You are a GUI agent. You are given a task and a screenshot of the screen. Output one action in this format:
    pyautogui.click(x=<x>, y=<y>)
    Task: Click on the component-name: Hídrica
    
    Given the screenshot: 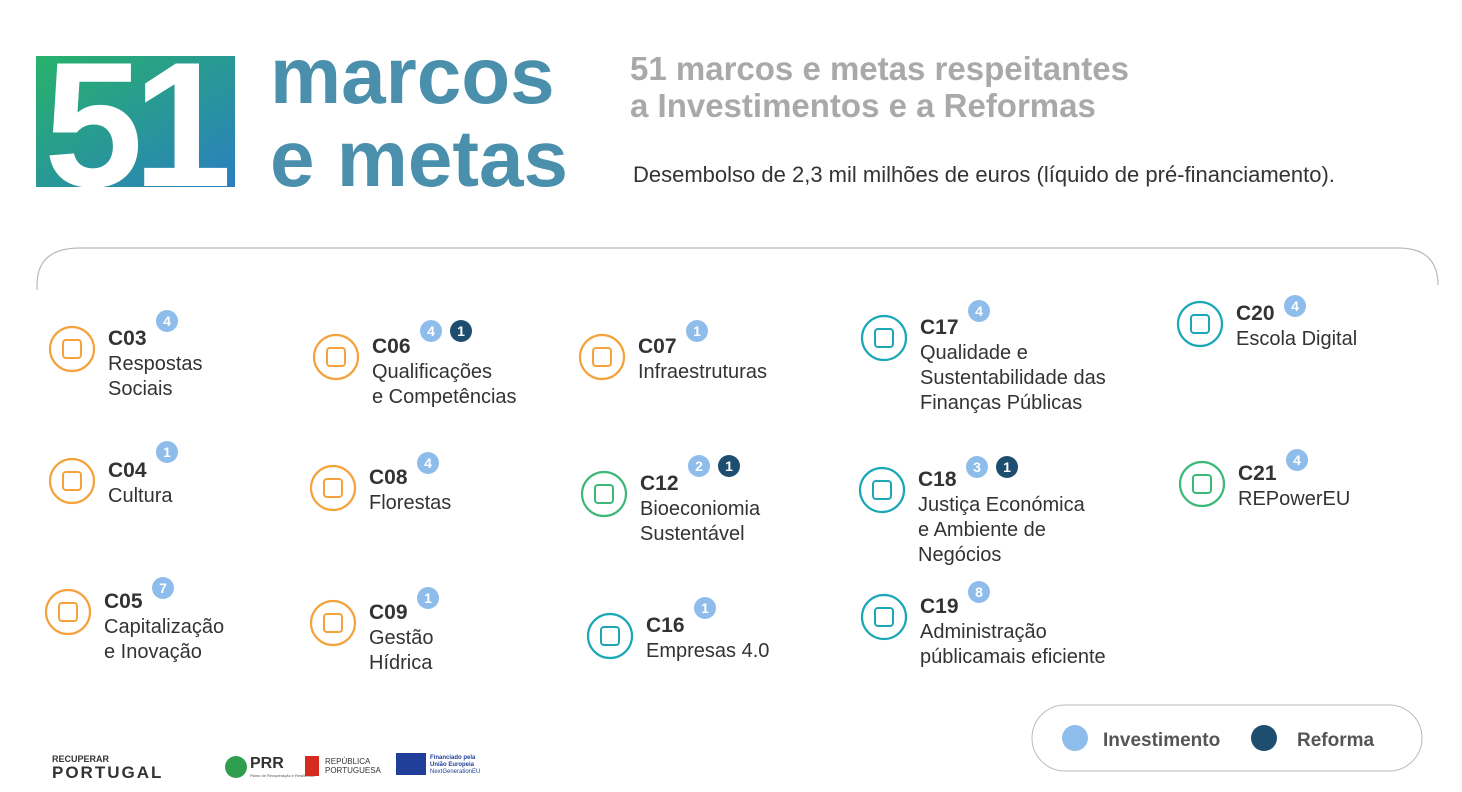 What is the action you would take?
    pyautogui.click(x=401, y=663)
    